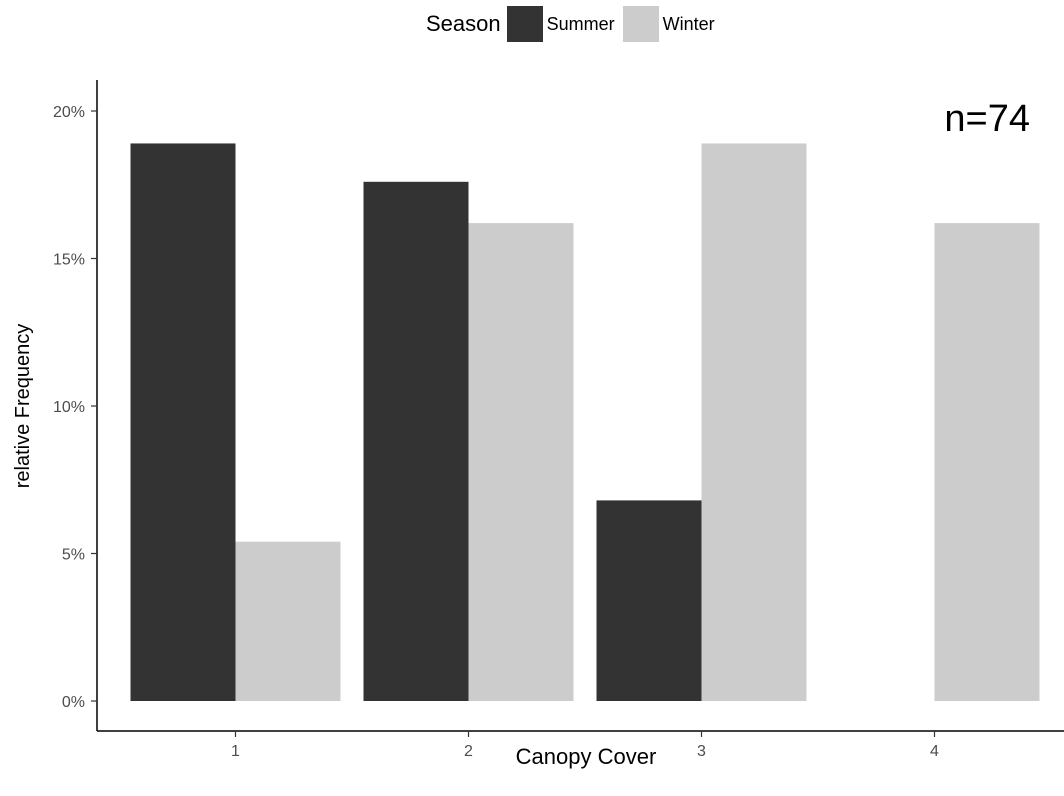 This screenshot has width=1064, height=796. Describe the element at coordinates (468, 751) in the screenshot. I see `x-tick-label: 2` at that location.